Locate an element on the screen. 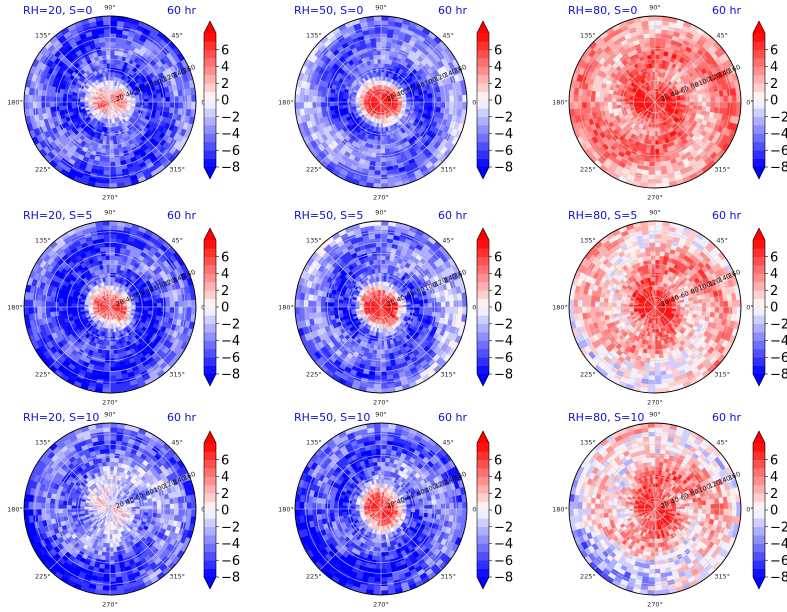 This screenshot has width=787, height=612. colorbar-tick-label: −2 is located at coordinates (778, 117).